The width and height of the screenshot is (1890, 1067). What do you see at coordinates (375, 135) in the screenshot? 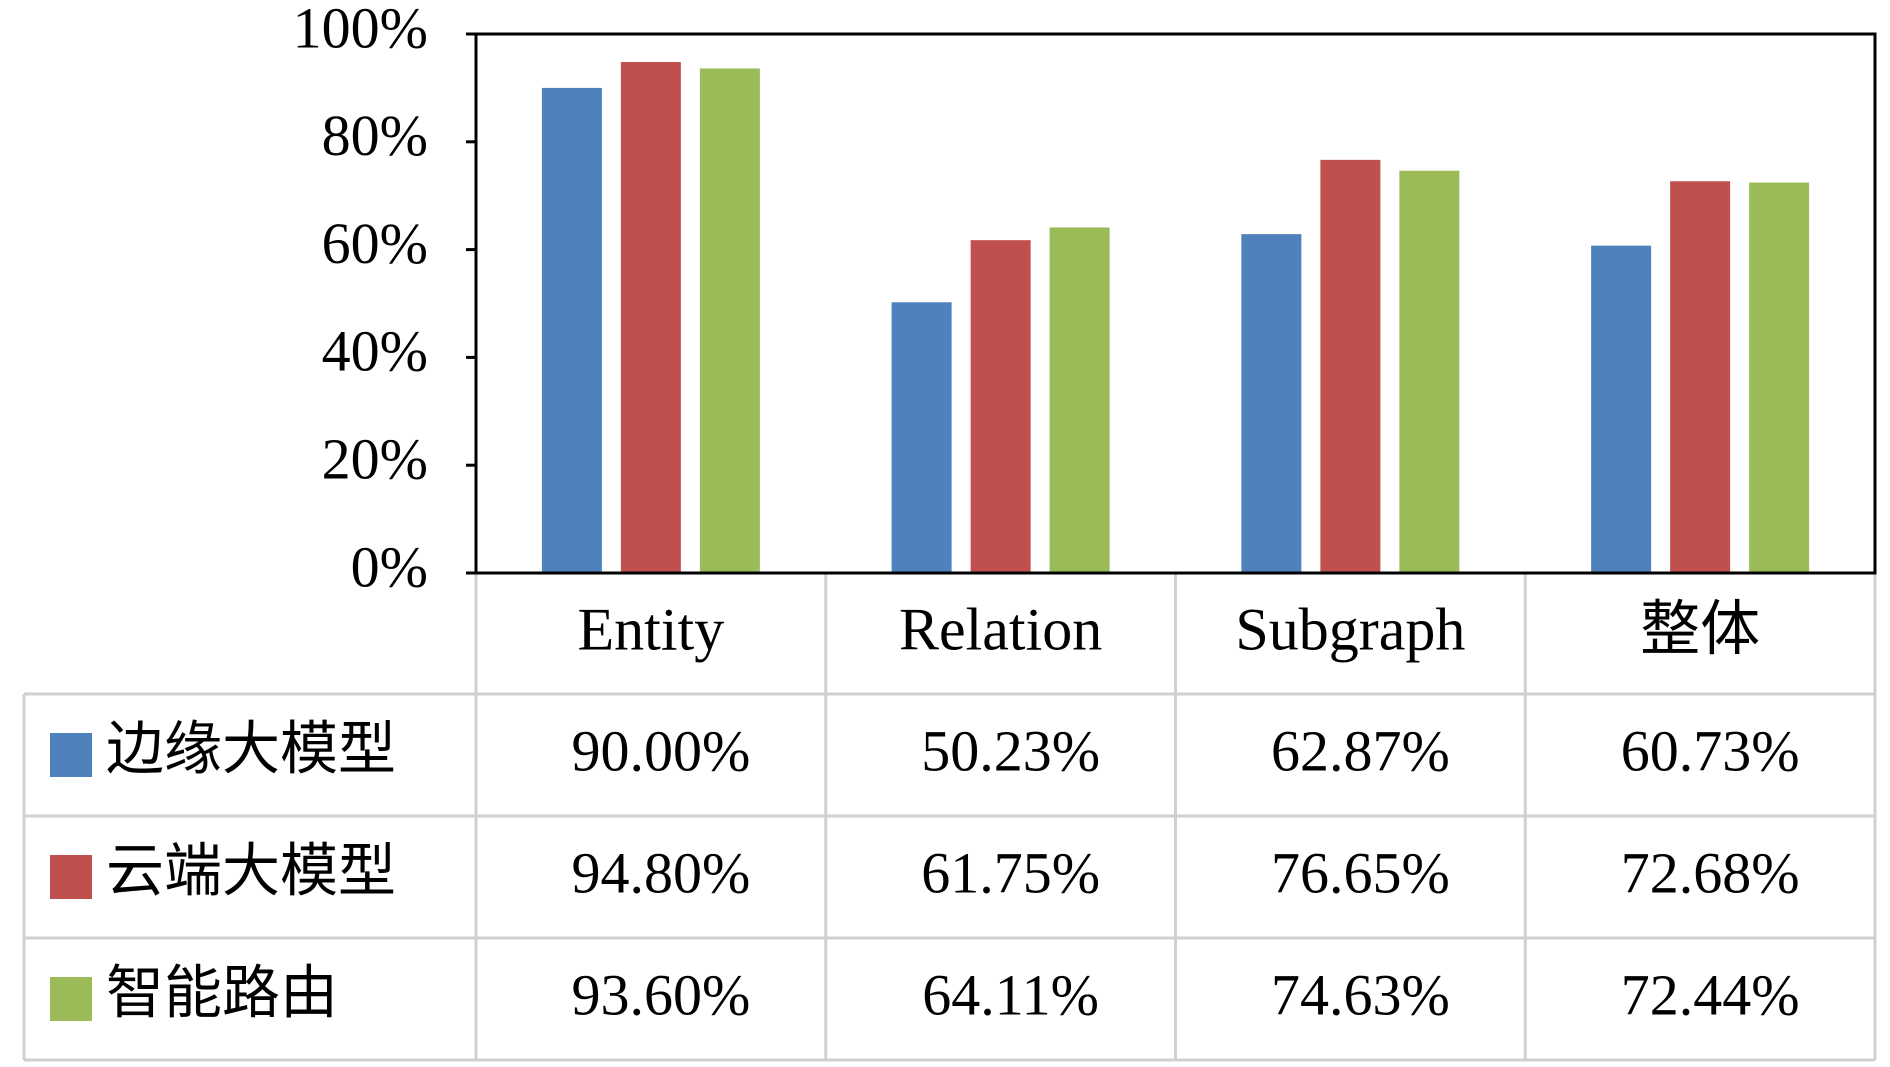
I see `y-tick-label: 80%` at bounding box center [375, 135].